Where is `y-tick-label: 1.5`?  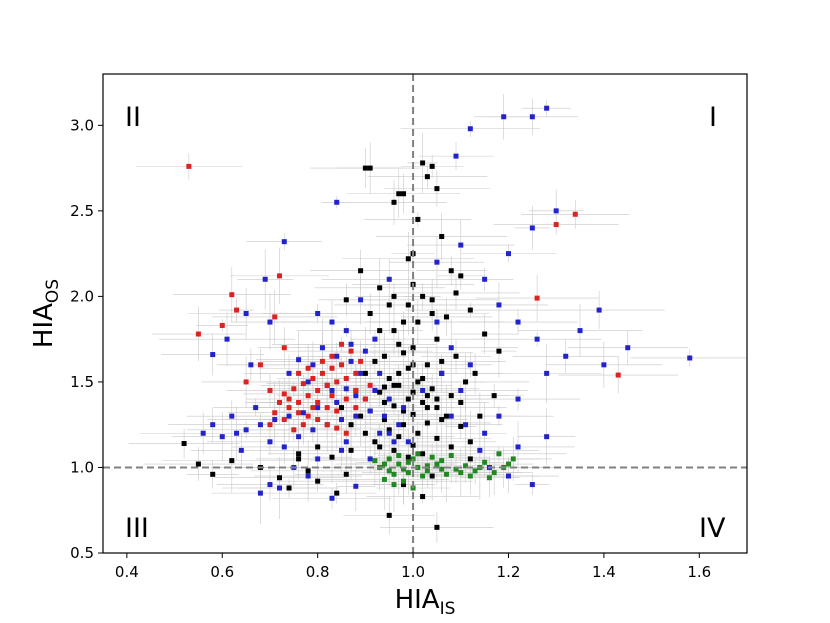 y-tick-label: 1.5 is located at coordinates (82, 382).